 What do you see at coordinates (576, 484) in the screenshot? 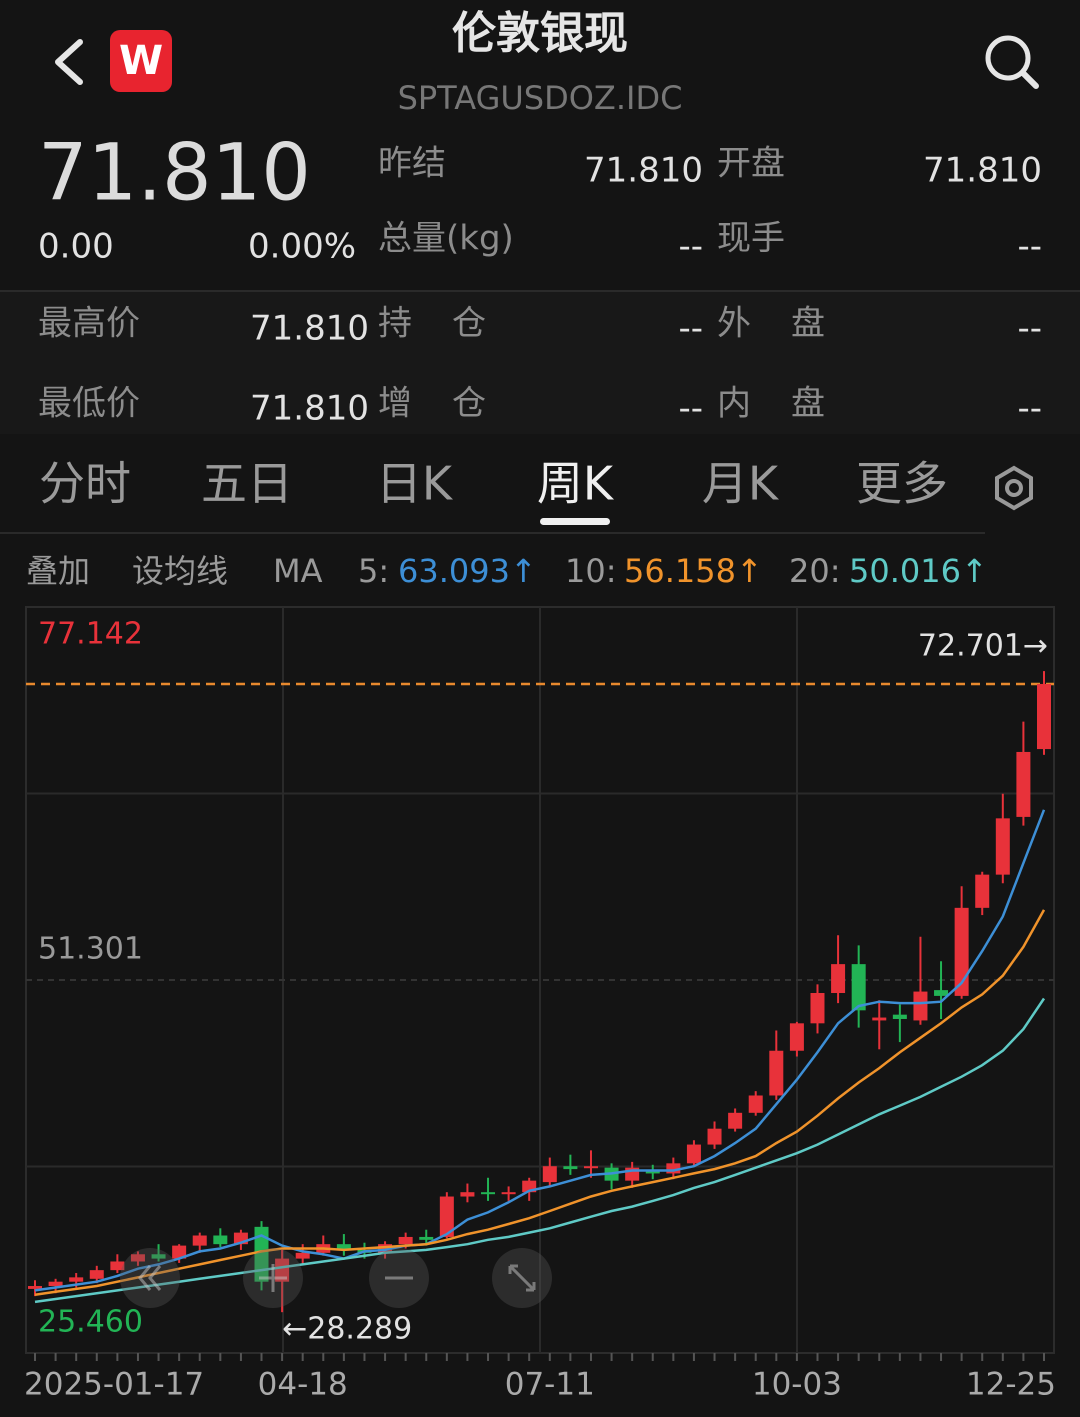
I see `tab: 周K` at bounding box center [576, 484].